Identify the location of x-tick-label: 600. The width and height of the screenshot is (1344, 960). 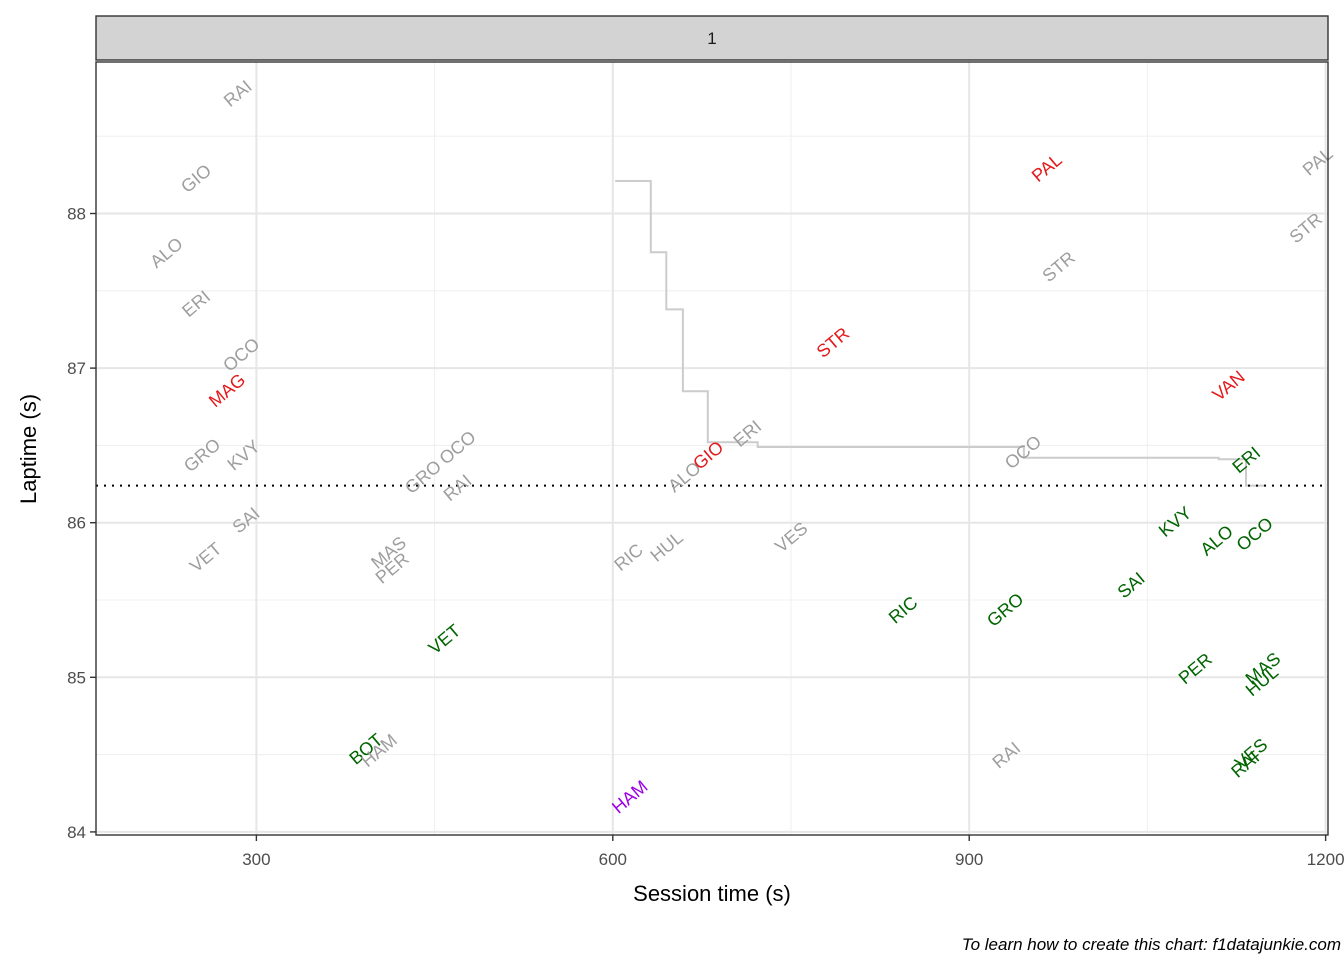
(613, 859).